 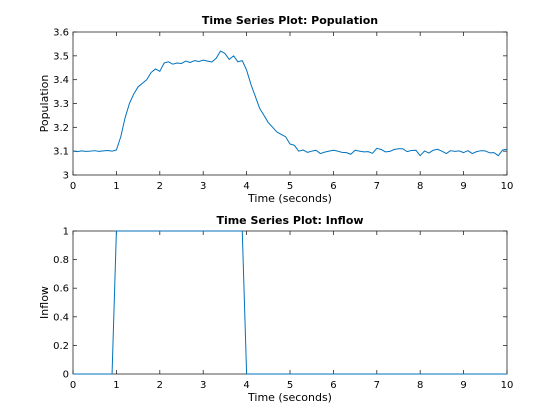 What do you see at coordinates (289, 198) in the screenshot?
I see `population-x-axis-label: Time (seconds)` at bounding box center [289, 198].